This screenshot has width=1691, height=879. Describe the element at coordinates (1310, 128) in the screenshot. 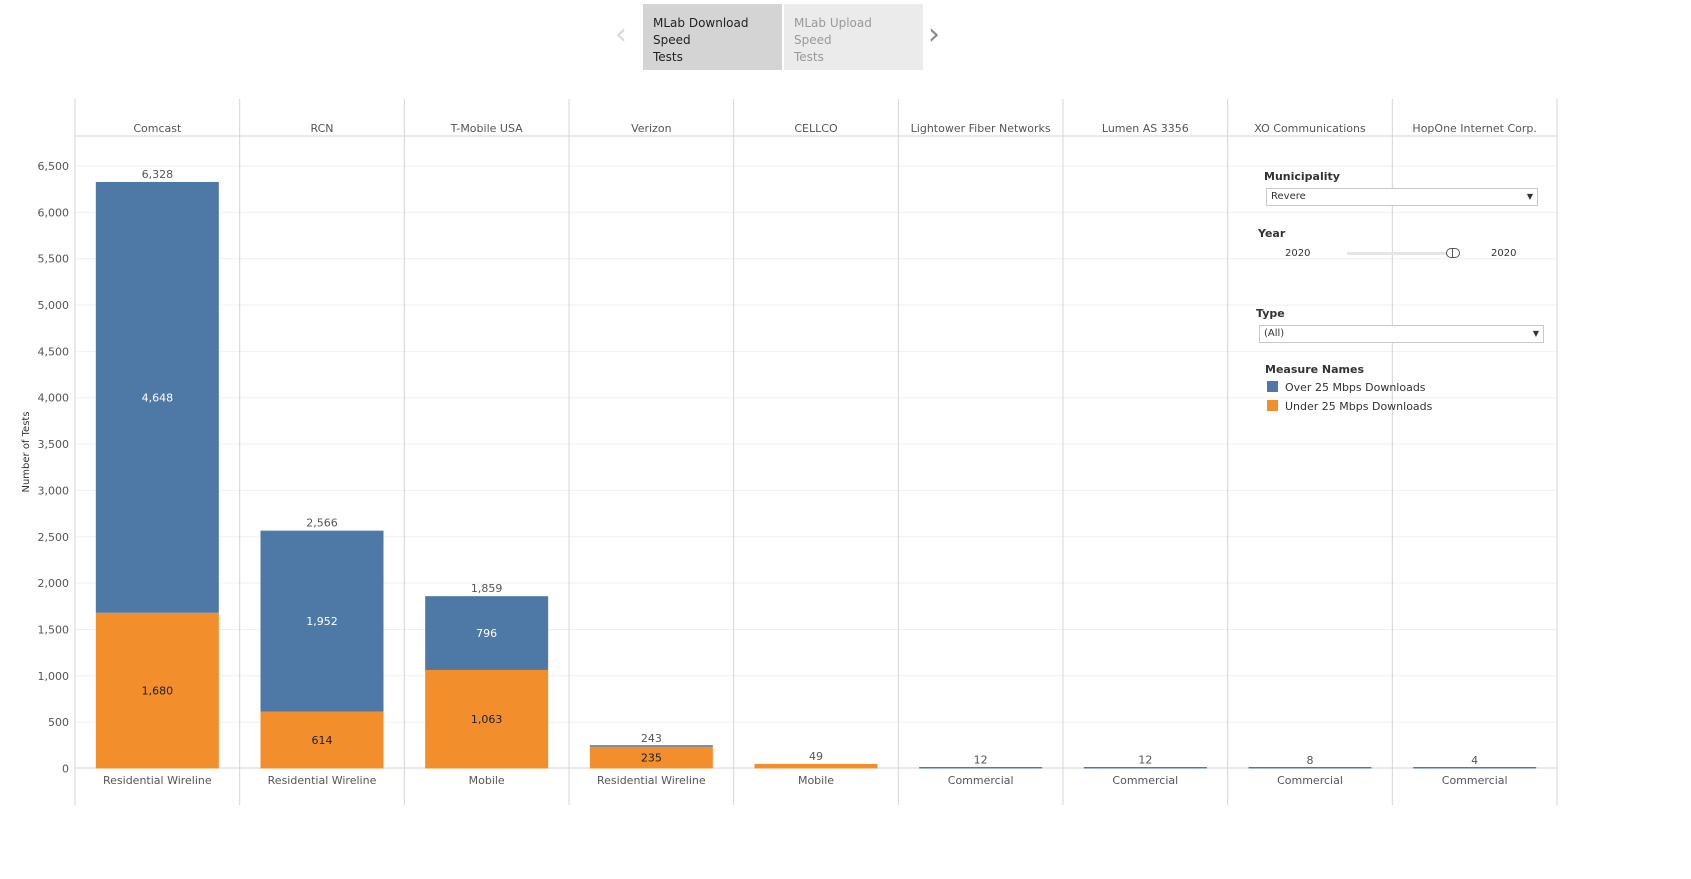

I see `category-header: XO Communications` at that location.